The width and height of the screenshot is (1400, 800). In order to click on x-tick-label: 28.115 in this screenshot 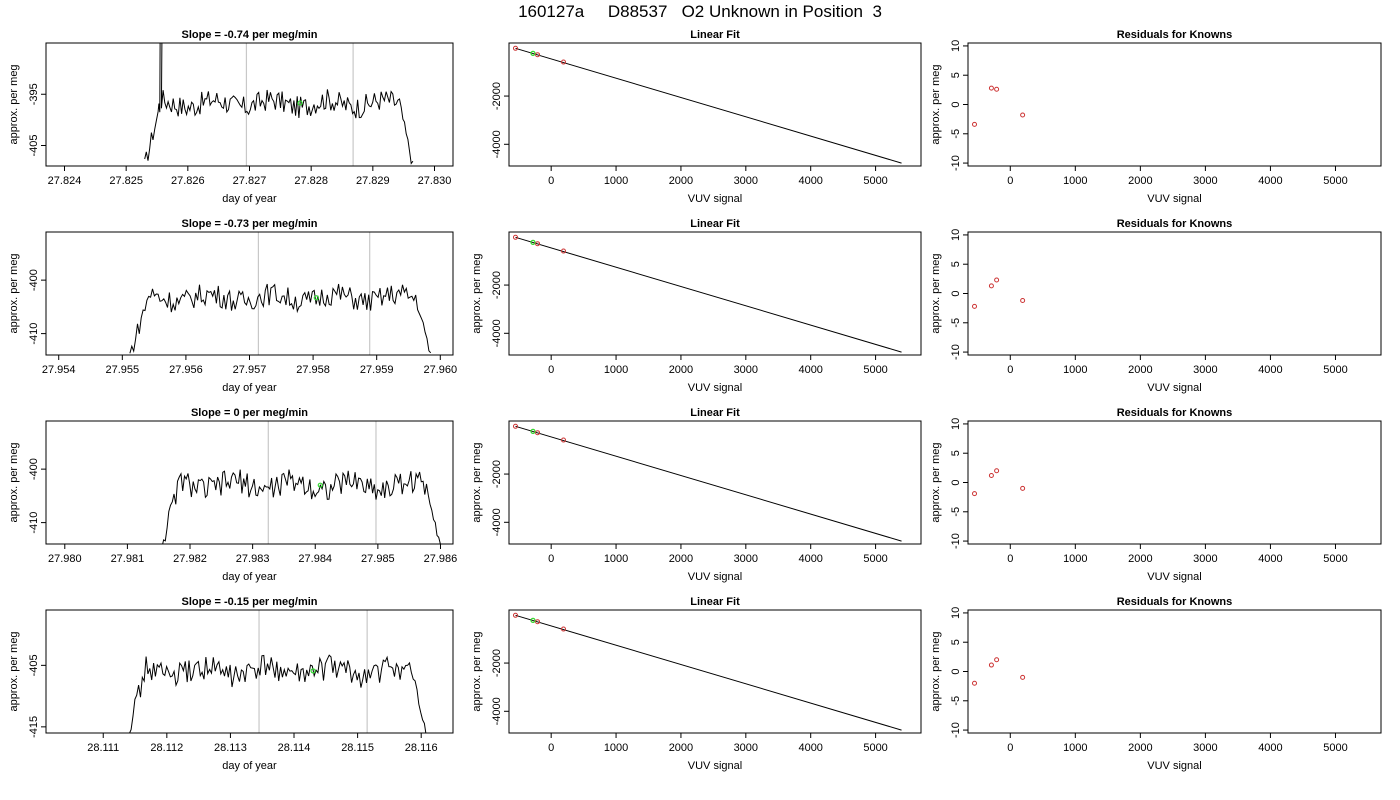, I will do `click(357, 748)`.